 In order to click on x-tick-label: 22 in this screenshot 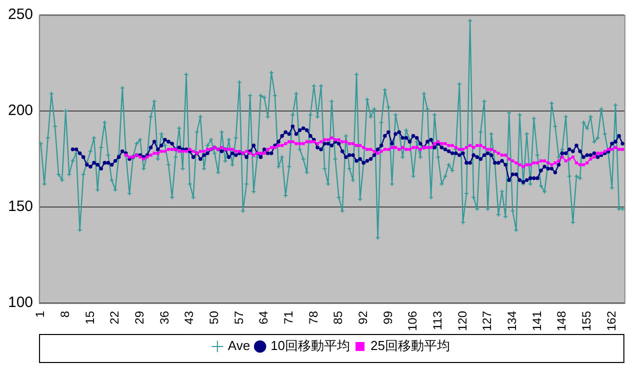, I will do `click(115, 317)`.